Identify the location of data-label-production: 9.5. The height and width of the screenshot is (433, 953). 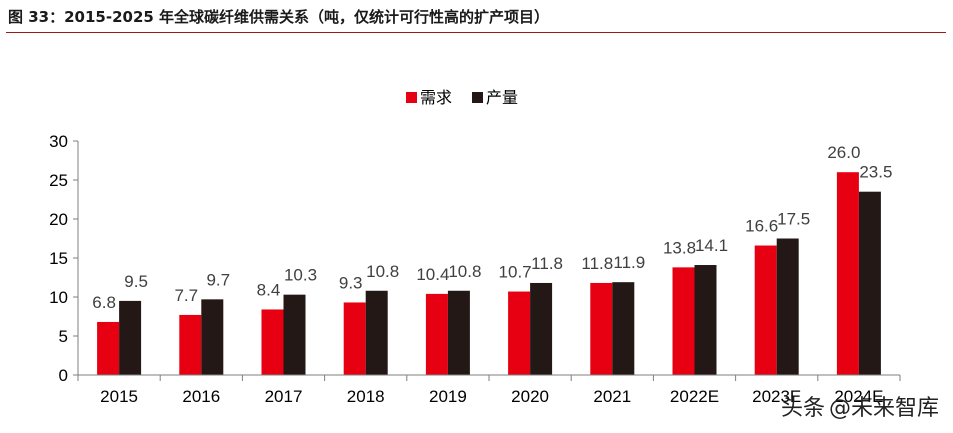
(136, 281).